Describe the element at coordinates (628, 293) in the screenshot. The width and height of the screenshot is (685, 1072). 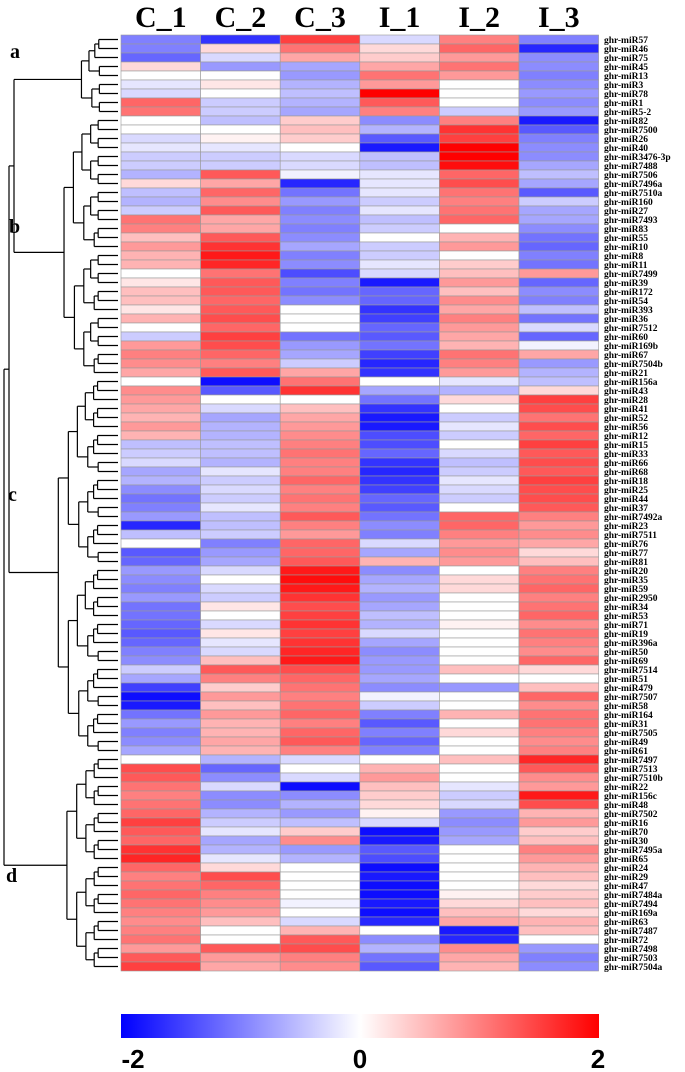
I see `row-label: ghr-miR172` at that location.